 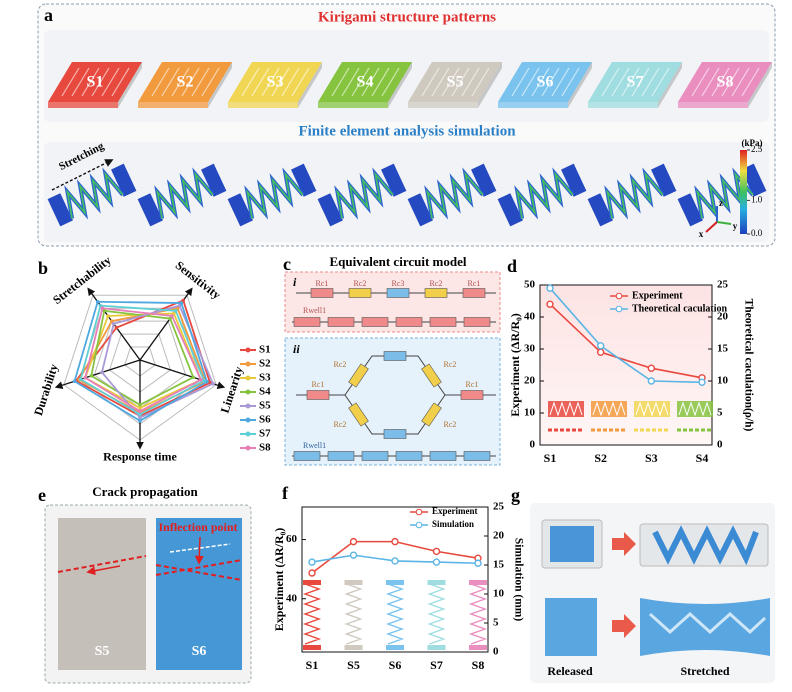 What do you see at coordinates (199, 651) in the screenshot?
I see `sample-label: S6` at bounding box center [199, 651].